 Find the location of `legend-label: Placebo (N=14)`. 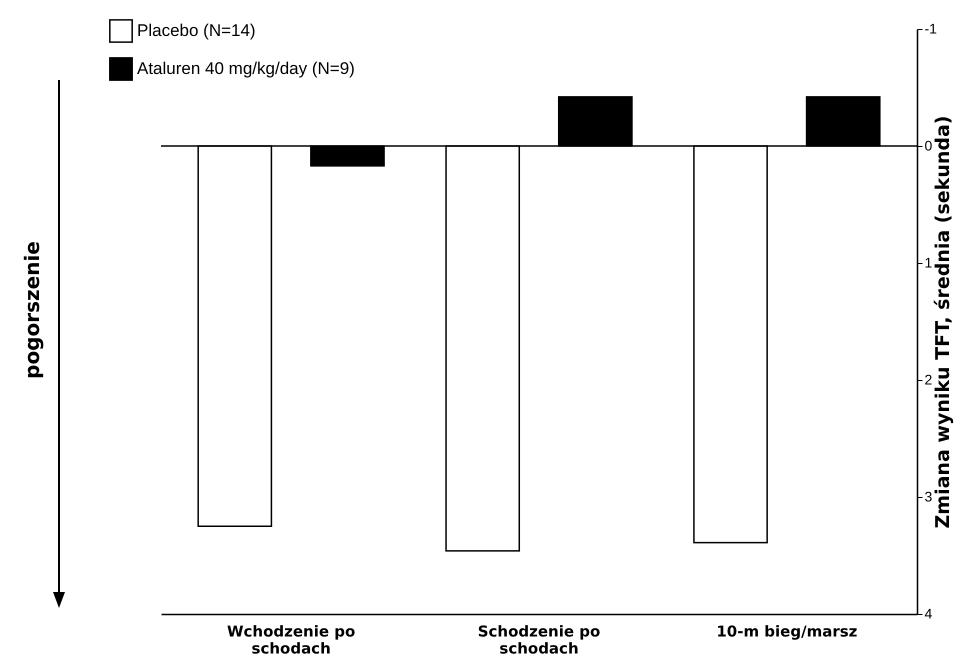

legend-label: Placebo (N=14) is located at coordinates (196, 30).